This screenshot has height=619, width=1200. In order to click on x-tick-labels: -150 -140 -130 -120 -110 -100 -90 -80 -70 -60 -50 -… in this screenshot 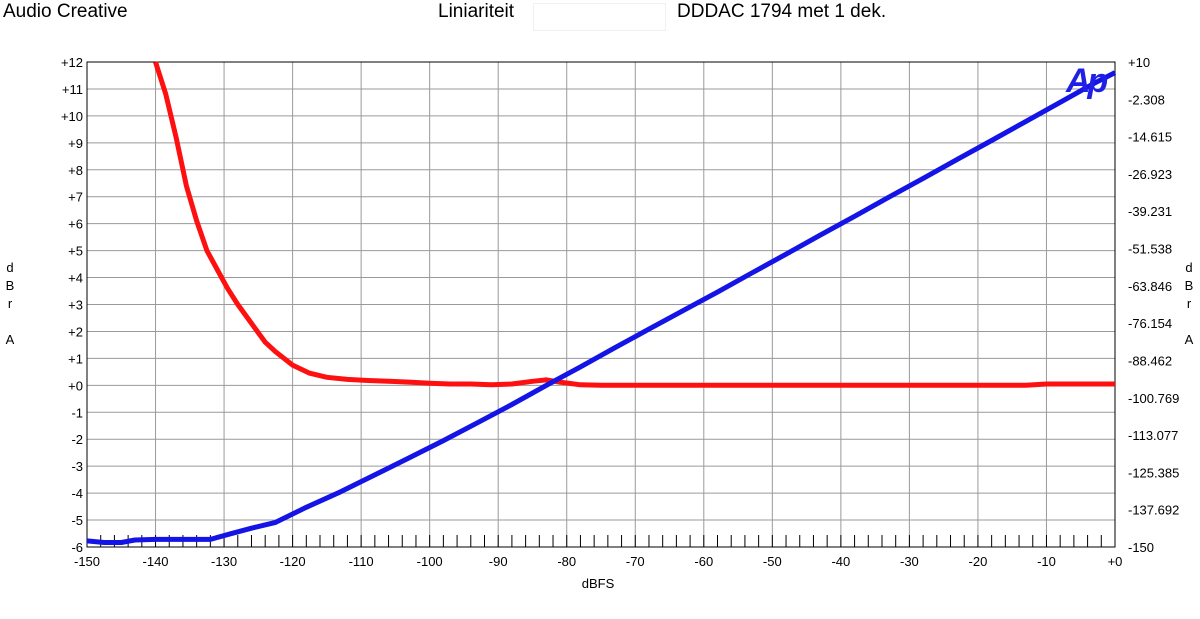, I will do `click(598, 561)`.